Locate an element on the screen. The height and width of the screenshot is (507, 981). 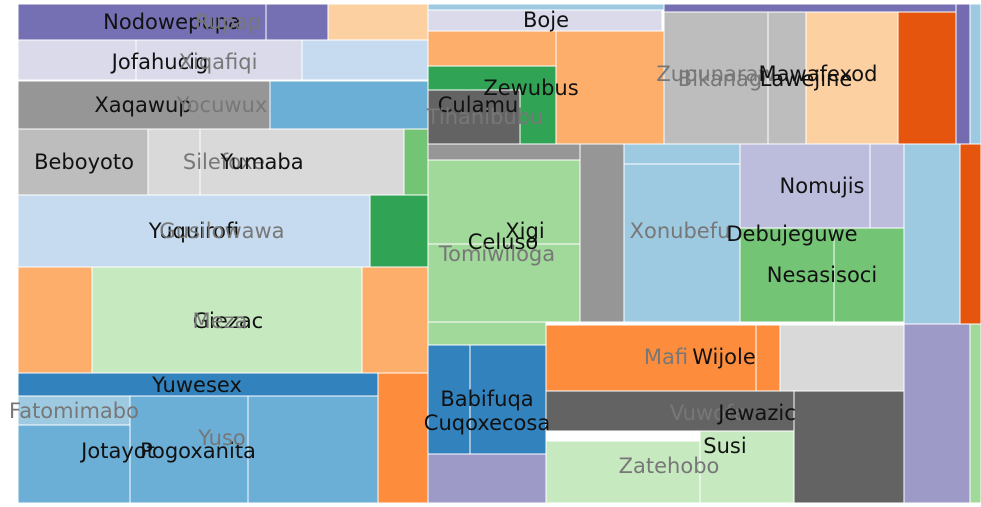
treemap-label-xigi: Xigi is located at coordinates (524, 231).